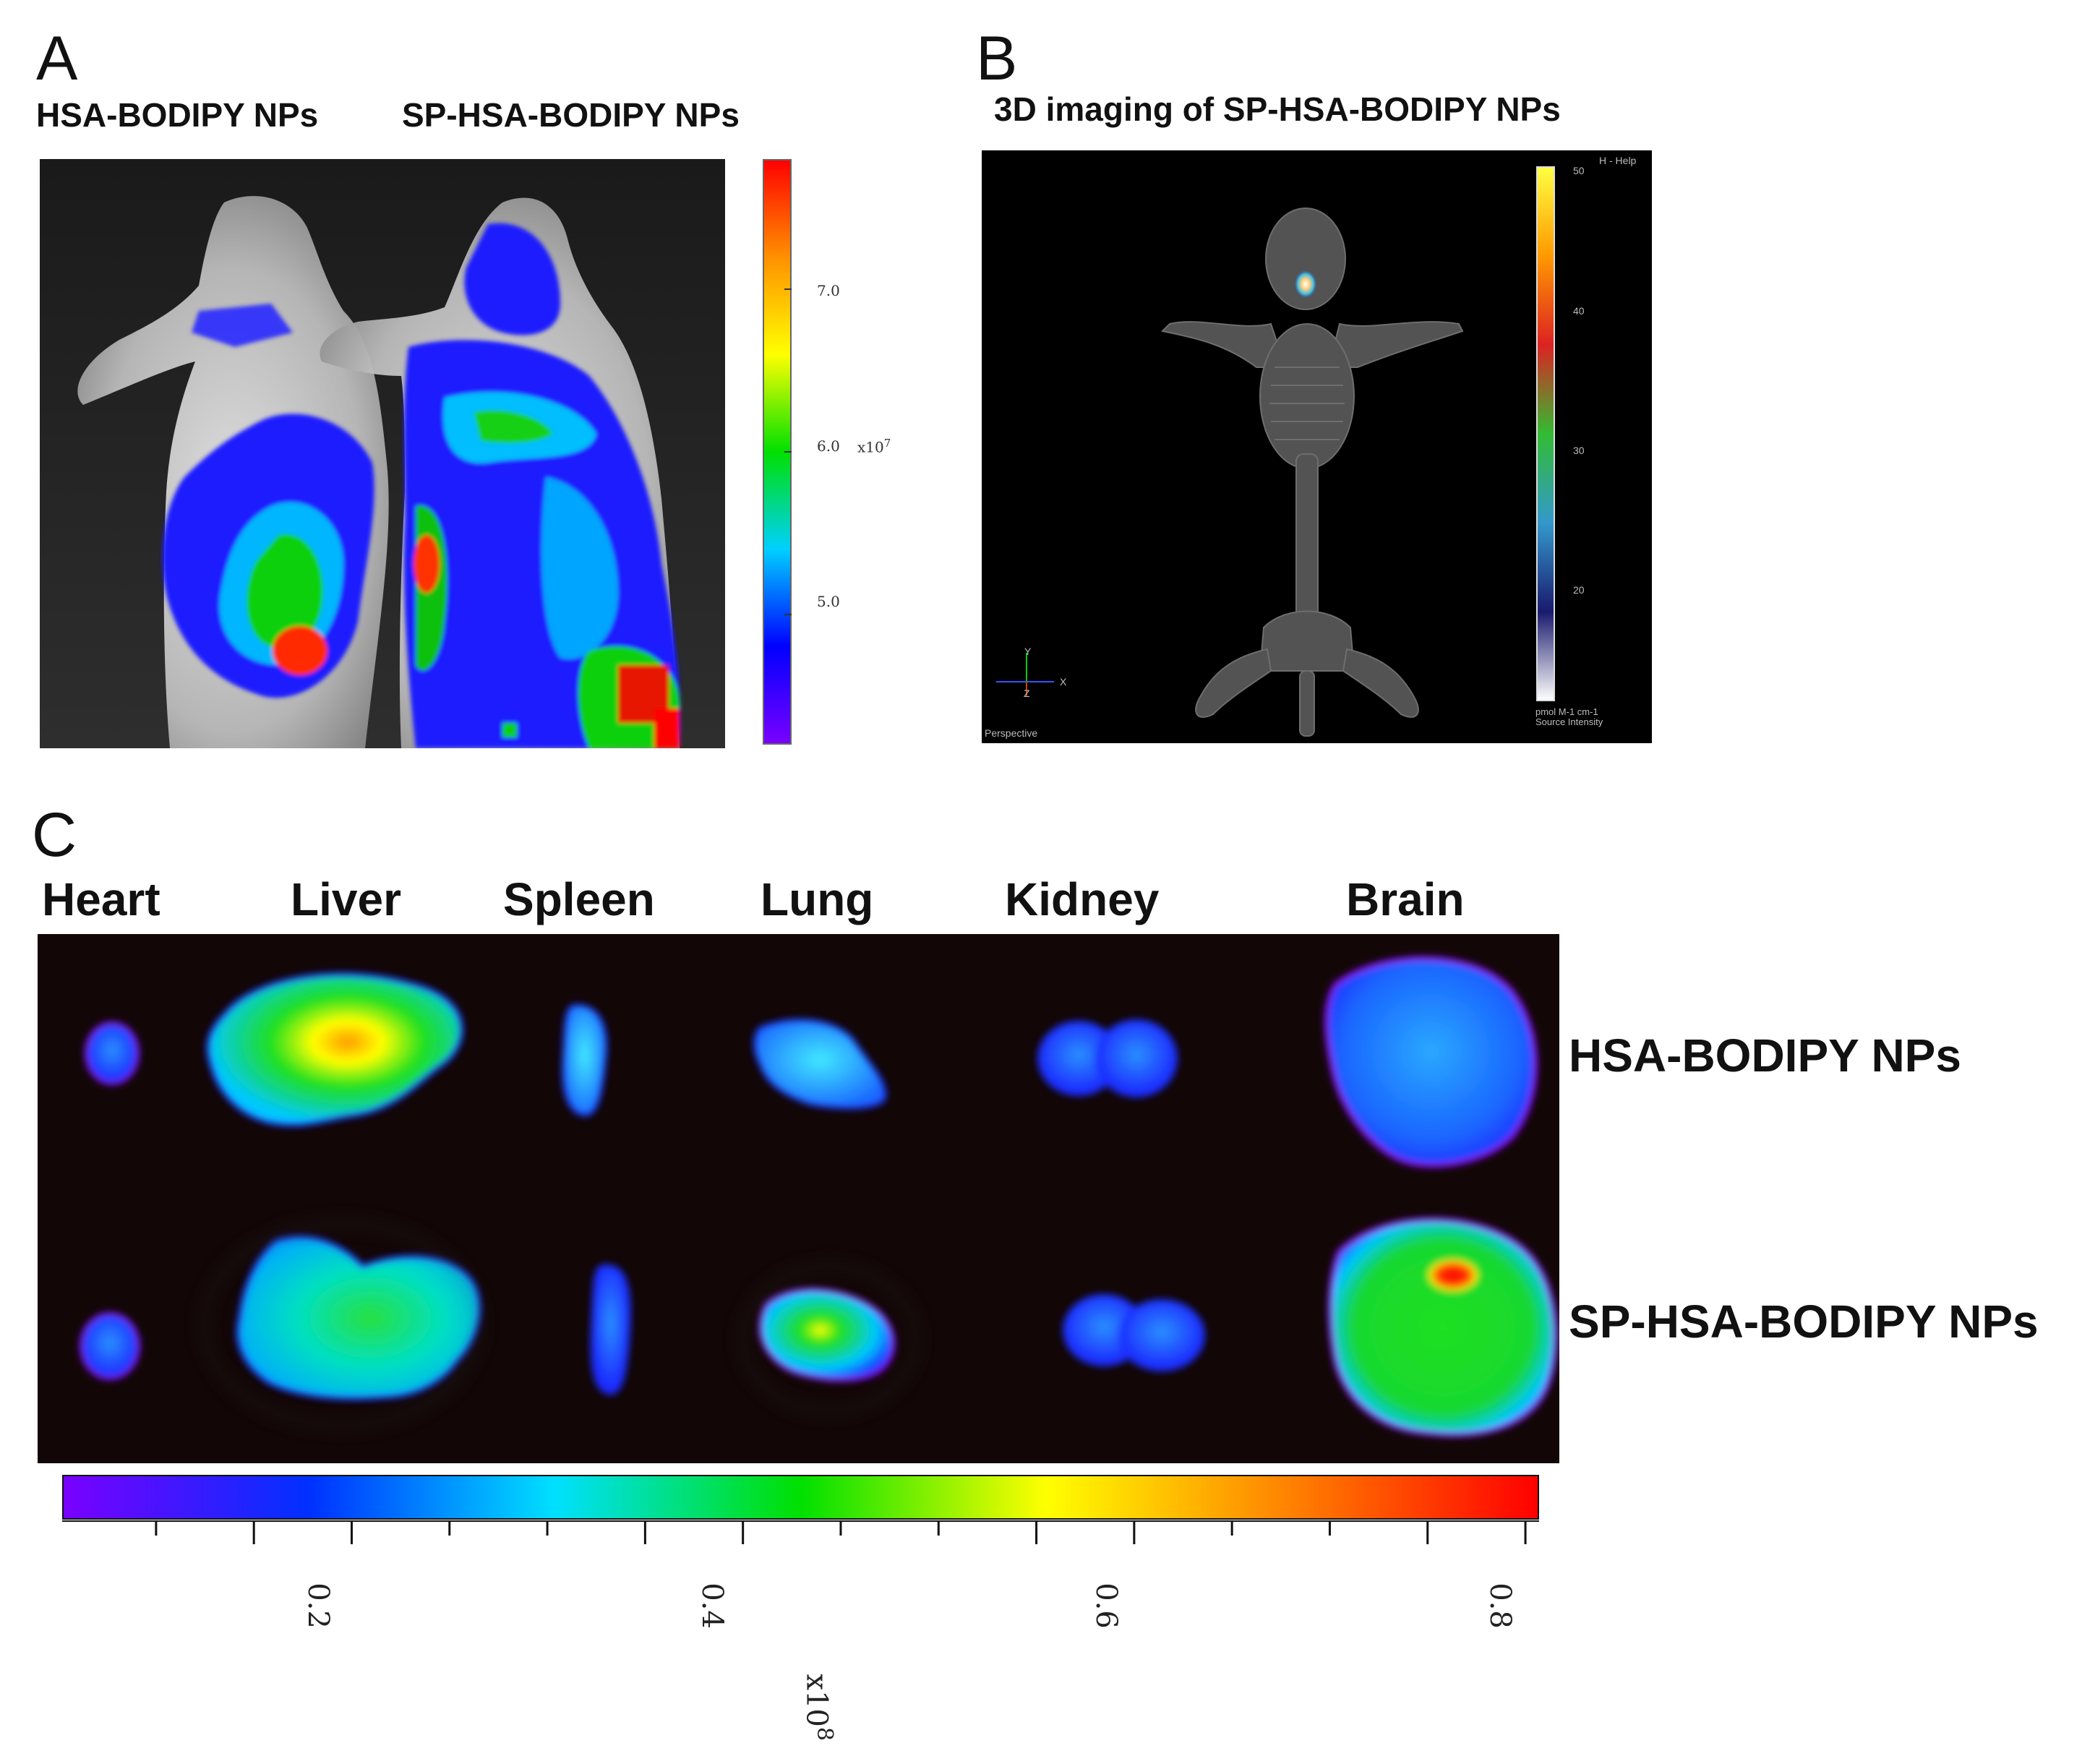 This screenshot has height=1764, width=2082. What do you see at coordinates (1011, 733) in the screenshot?
I see `panel-b-view-mode: Perspective` at bounding box center [1011, 733].